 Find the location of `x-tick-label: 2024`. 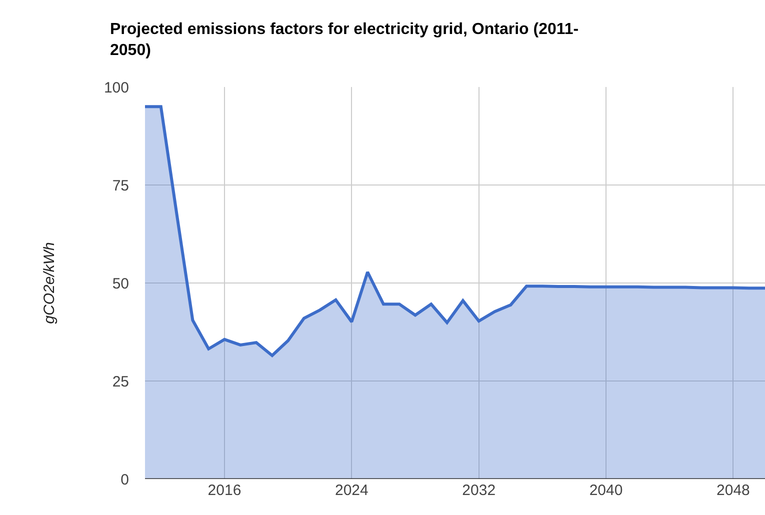

x-tick-label: 2024 is located at coordinates (351, 490).